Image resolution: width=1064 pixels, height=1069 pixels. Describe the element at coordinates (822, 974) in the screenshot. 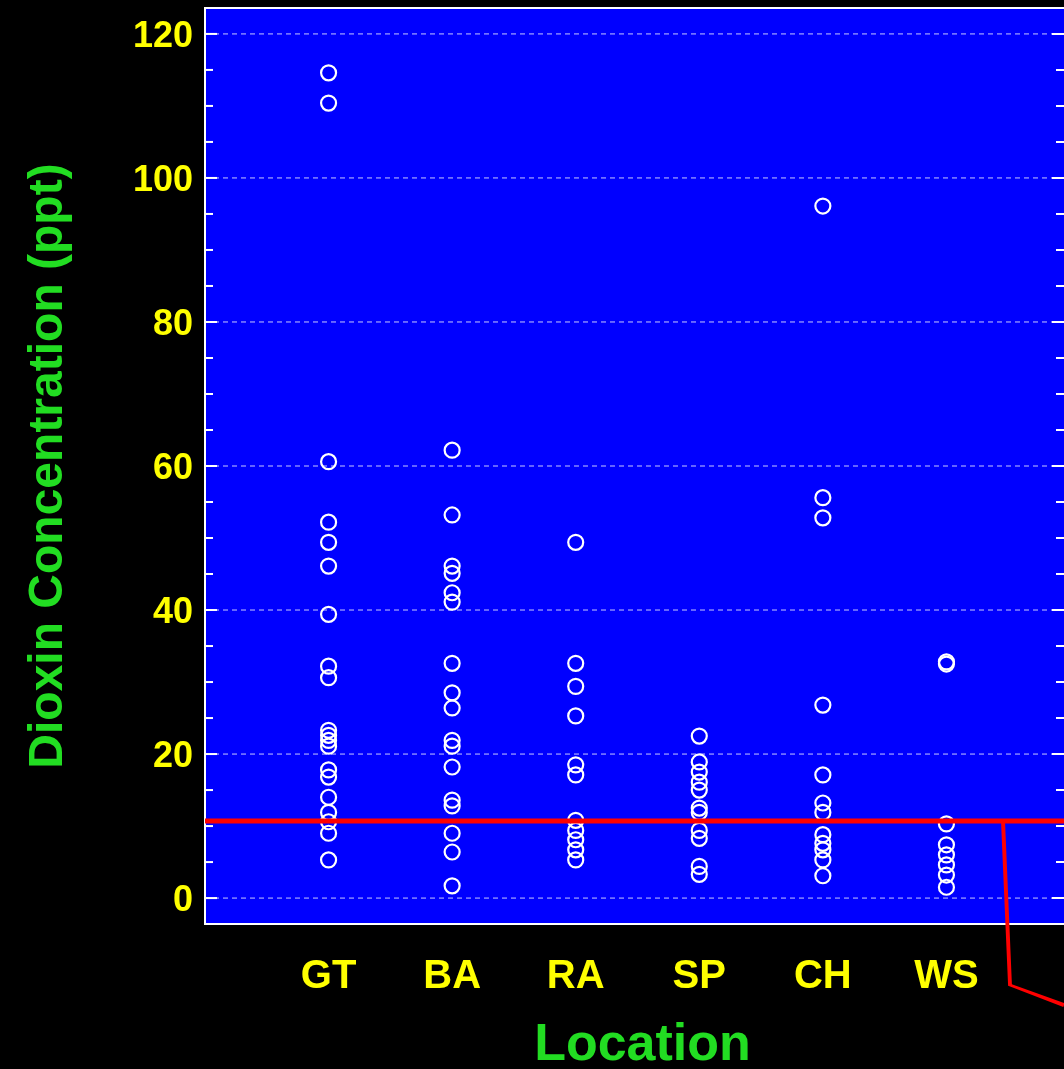

I see `x-tick-label: CH` at that location.